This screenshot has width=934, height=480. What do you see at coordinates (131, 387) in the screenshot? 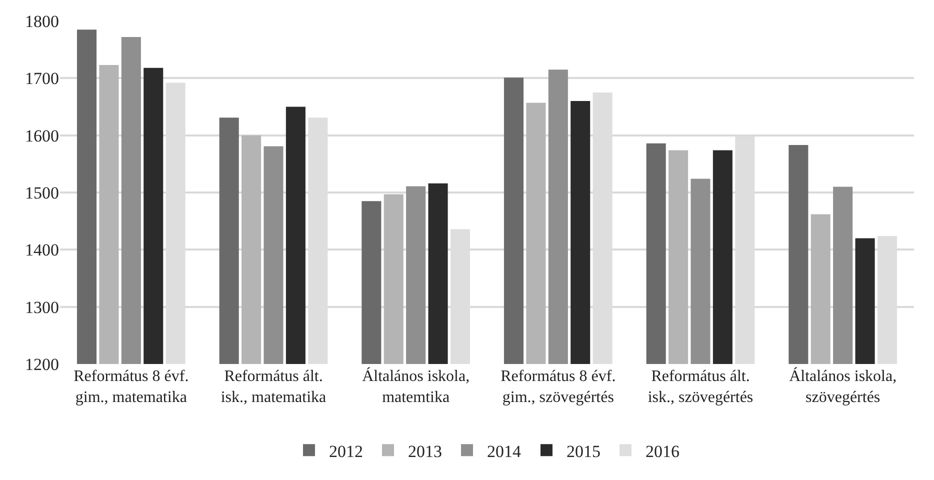
I see `x-tick-label: Református 8 évf. gim., matematika` at bounding box center [131, 387].